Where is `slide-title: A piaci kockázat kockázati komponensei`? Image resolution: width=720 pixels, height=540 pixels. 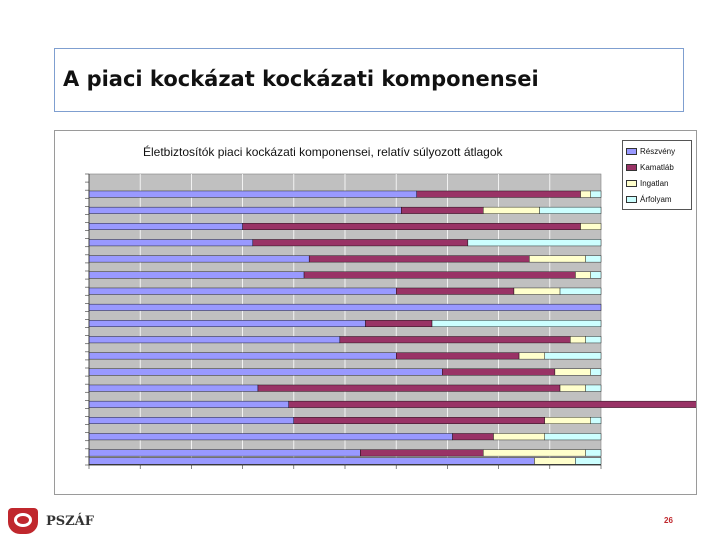
slide-title: A piaci kockázat kockázati komponensei is located at coordinates (301, 79).